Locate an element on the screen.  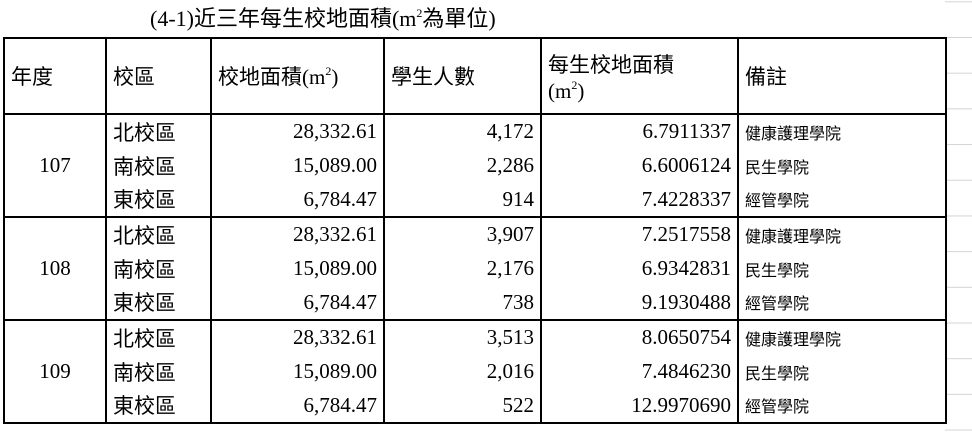
header-cell: 學生人數 is located at coordinates (462, 76).